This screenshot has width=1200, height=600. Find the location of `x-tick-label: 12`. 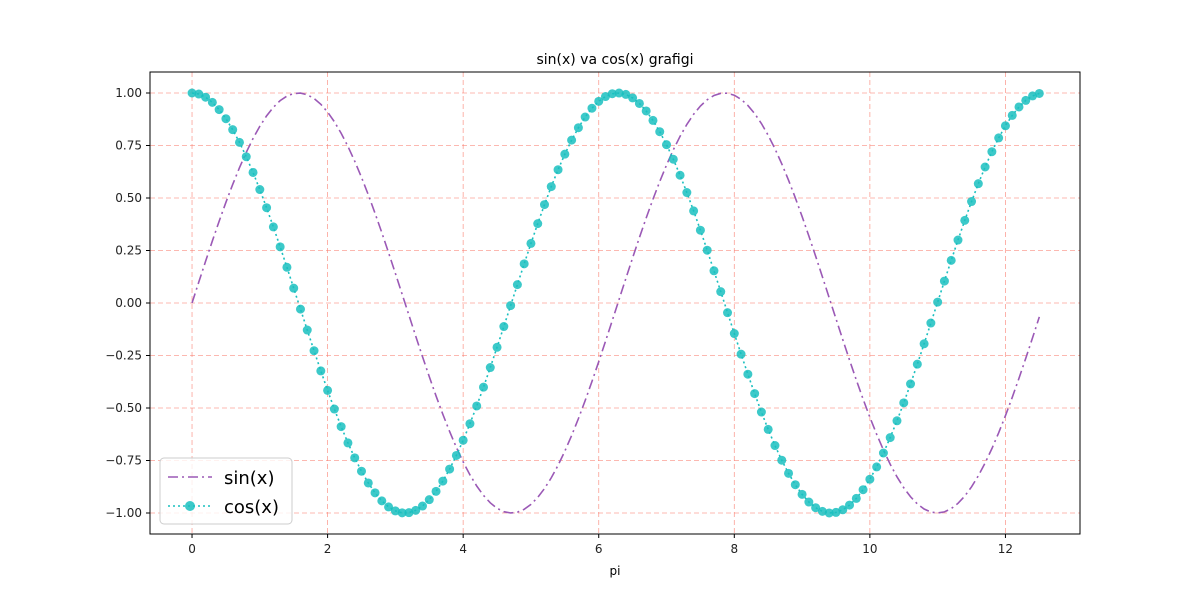

x-tick-label: 12 is located at coordinates (1005, 549).